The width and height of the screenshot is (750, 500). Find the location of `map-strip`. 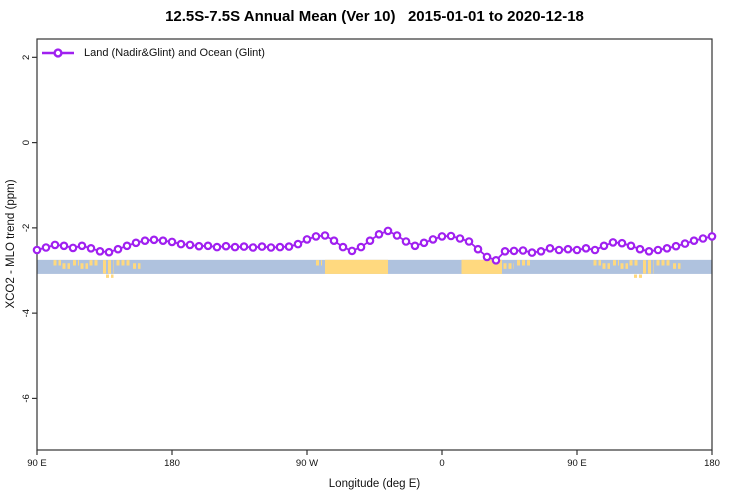

map-strip is located at coordinates (374, 268).